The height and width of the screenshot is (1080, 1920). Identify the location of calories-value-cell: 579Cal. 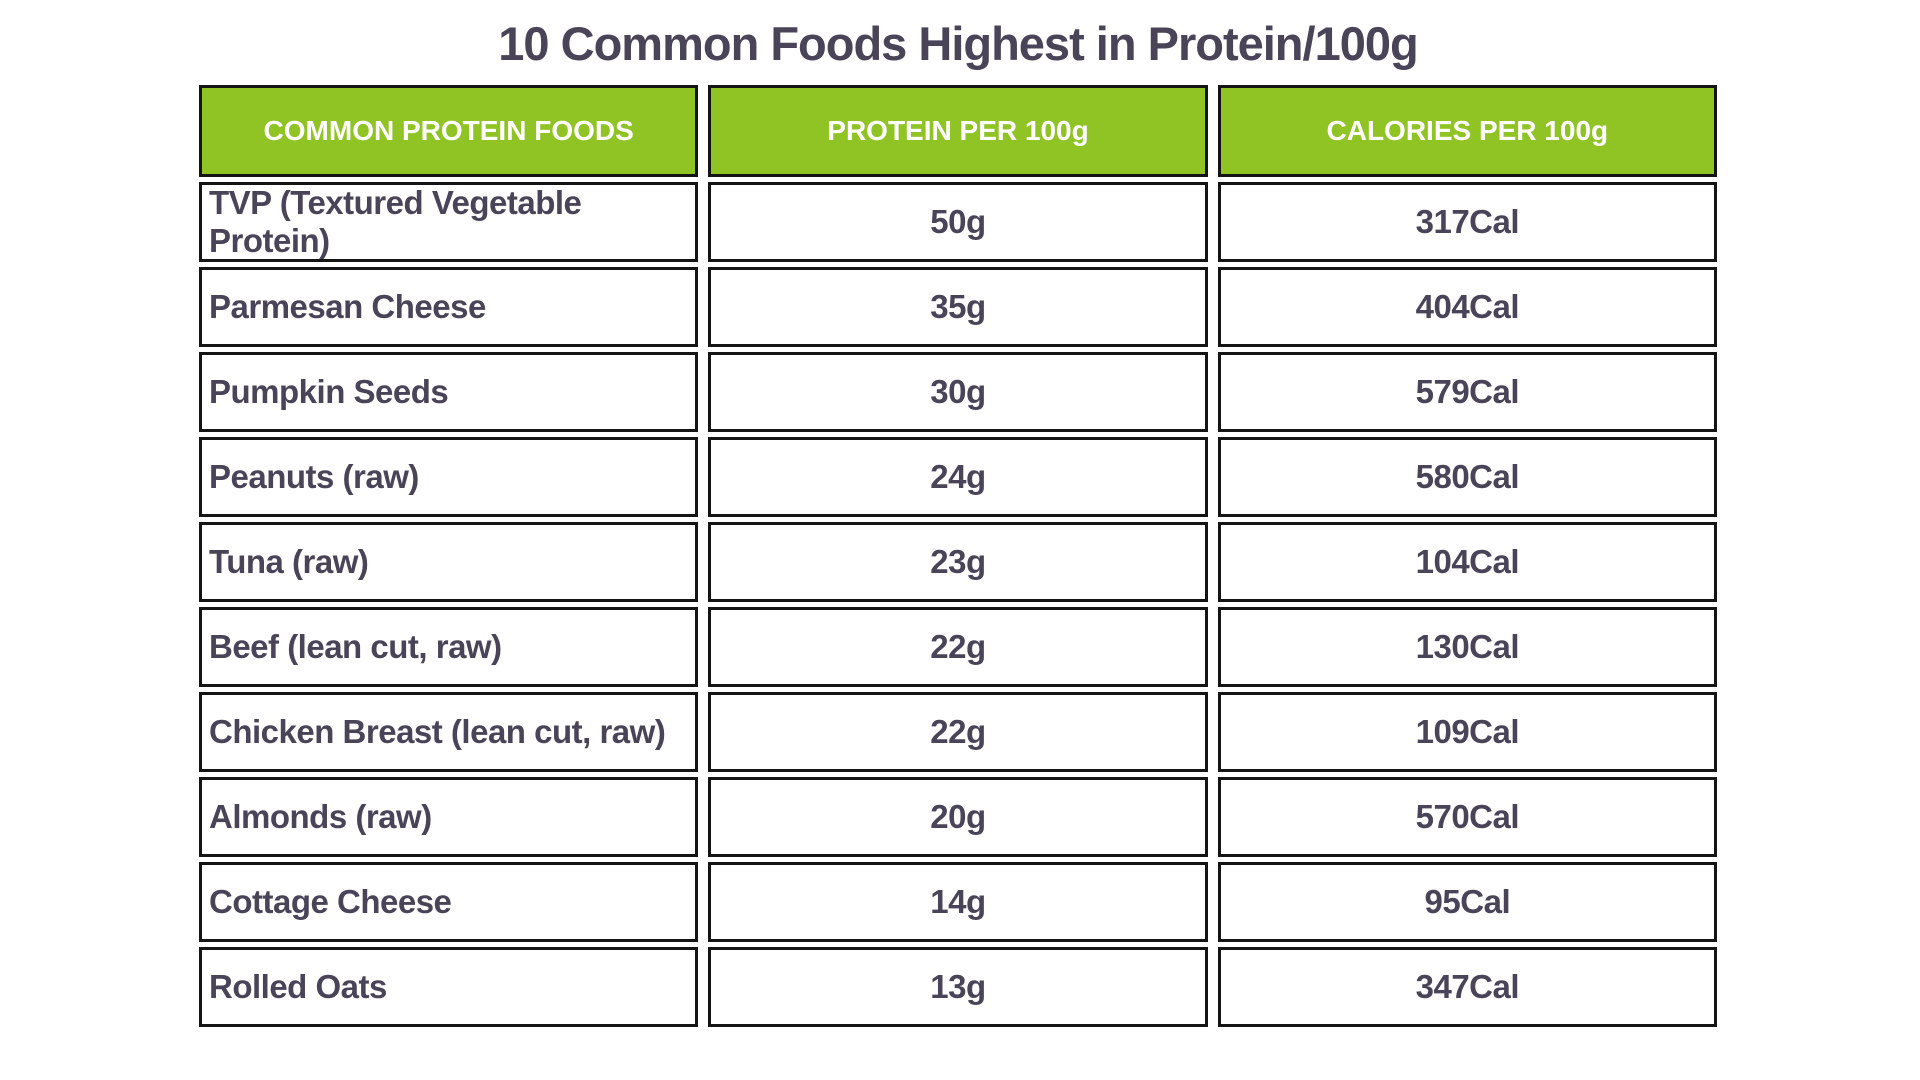
(1467, 392).